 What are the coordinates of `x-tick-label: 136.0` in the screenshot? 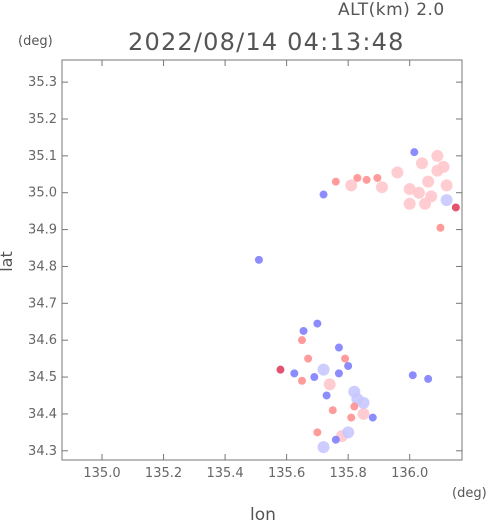 It's located at (409, 473).